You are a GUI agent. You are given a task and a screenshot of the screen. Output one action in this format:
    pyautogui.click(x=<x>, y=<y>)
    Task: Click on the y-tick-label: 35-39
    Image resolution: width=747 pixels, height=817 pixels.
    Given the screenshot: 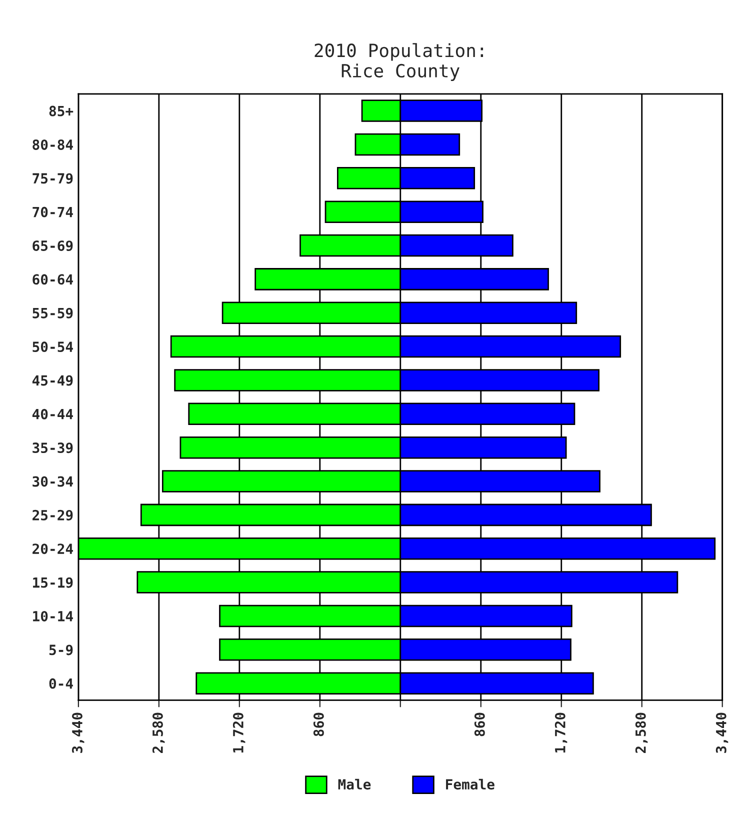 What is the action you would take?
    pyautogui.click(x=52, y=448)
    